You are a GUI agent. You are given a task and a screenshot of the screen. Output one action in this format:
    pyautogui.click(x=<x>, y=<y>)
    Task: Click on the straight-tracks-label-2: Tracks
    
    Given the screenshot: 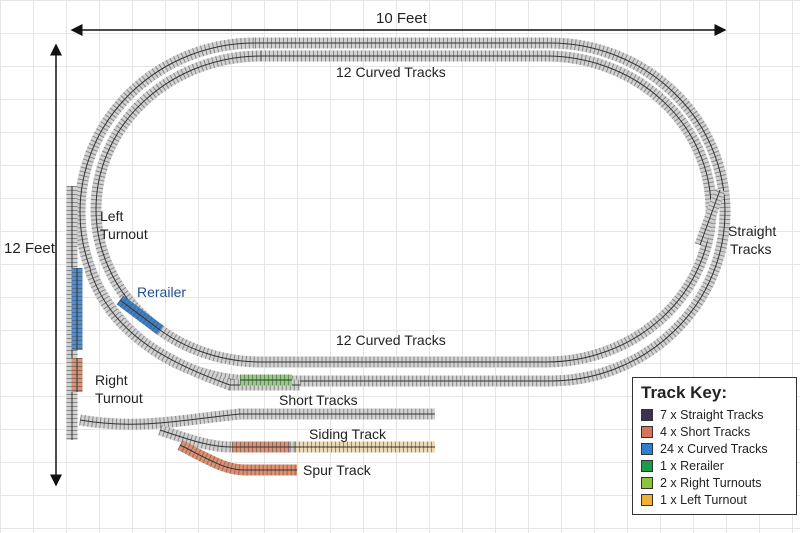 What is the action you would take?
    pyautogui.click(x=751, y=249)
    